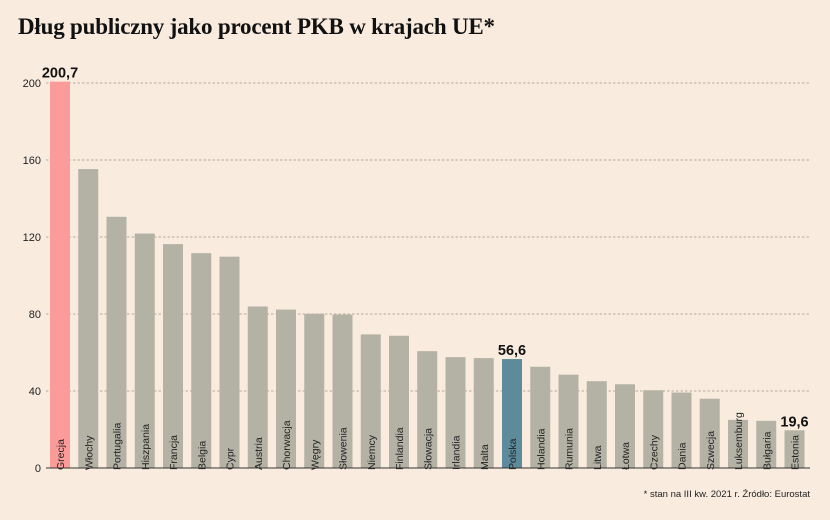  Describe the element at coordinates (512, 351) in the screenshot. I see `data-label: 56,6` at that location.